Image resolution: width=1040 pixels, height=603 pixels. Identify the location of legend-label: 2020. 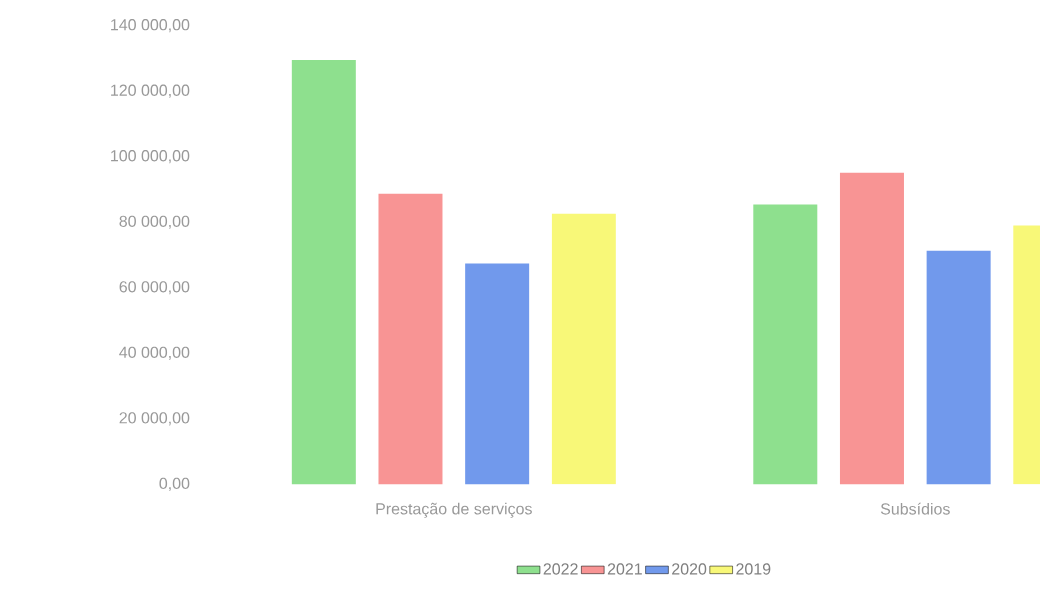
(689, 569).